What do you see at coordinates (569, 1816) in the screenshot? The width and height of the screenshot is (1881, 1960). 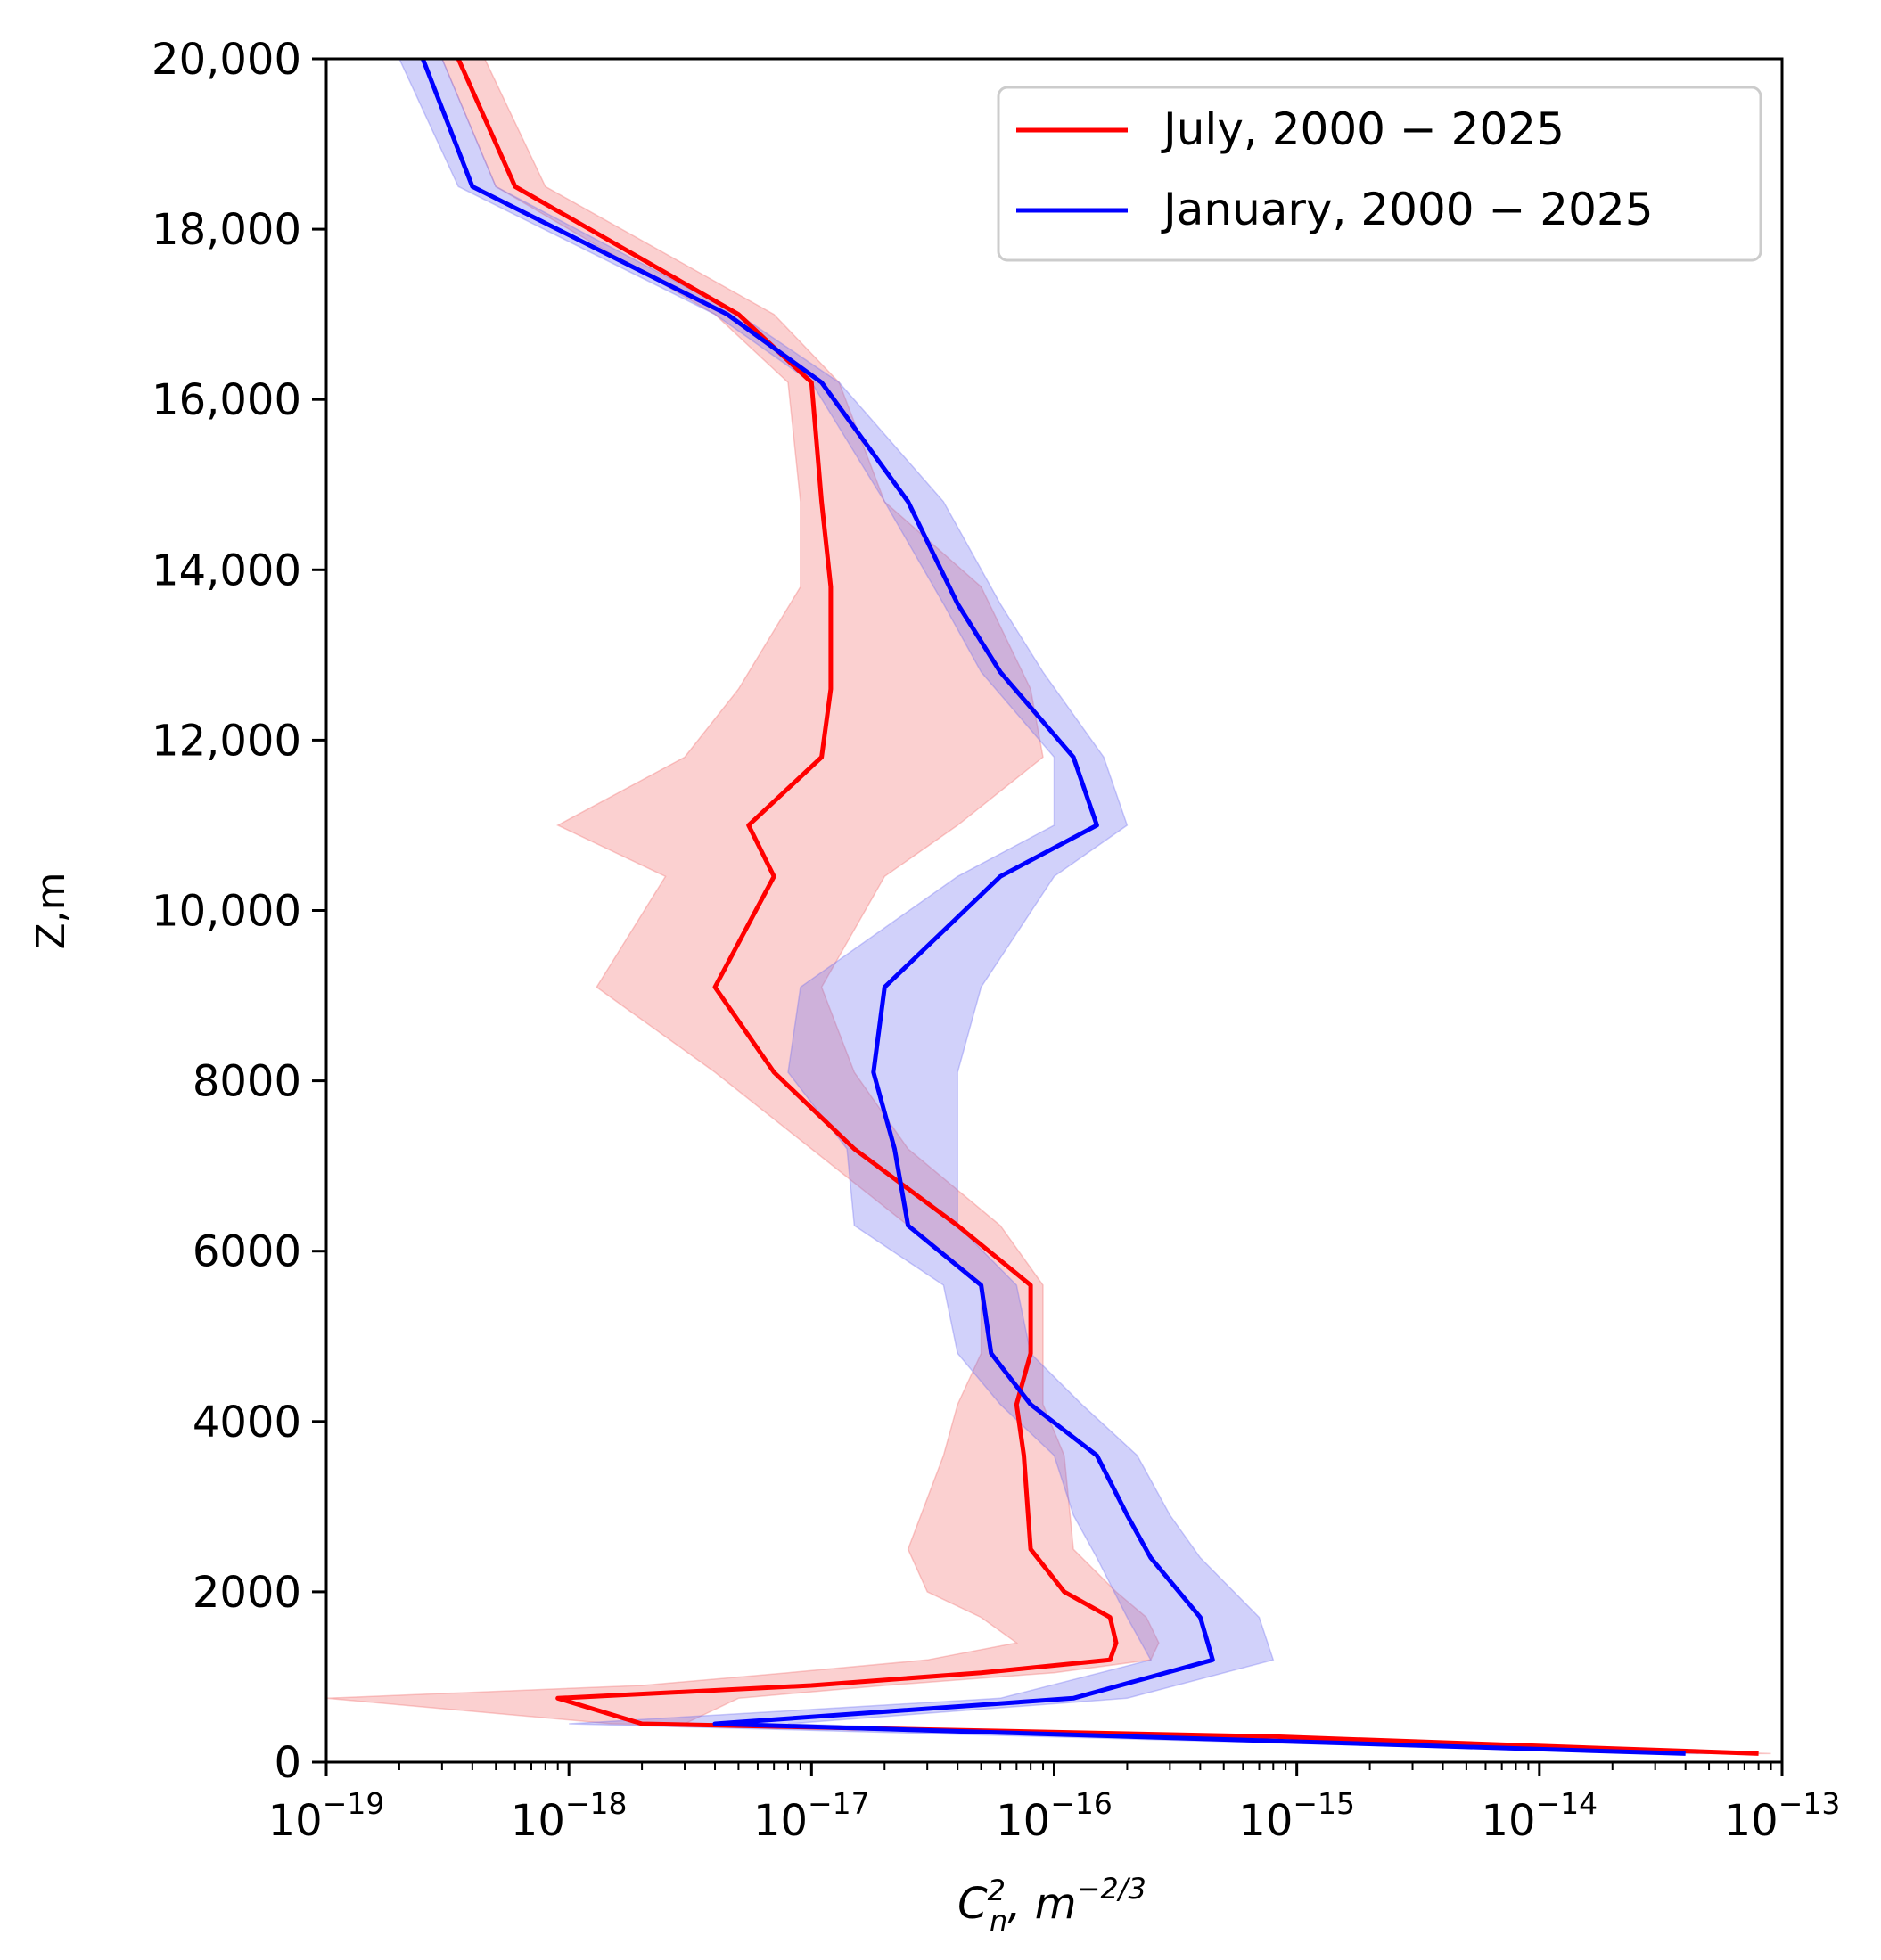 I see `x-tick-label: 10−18` at bounding box center [569, 1816].